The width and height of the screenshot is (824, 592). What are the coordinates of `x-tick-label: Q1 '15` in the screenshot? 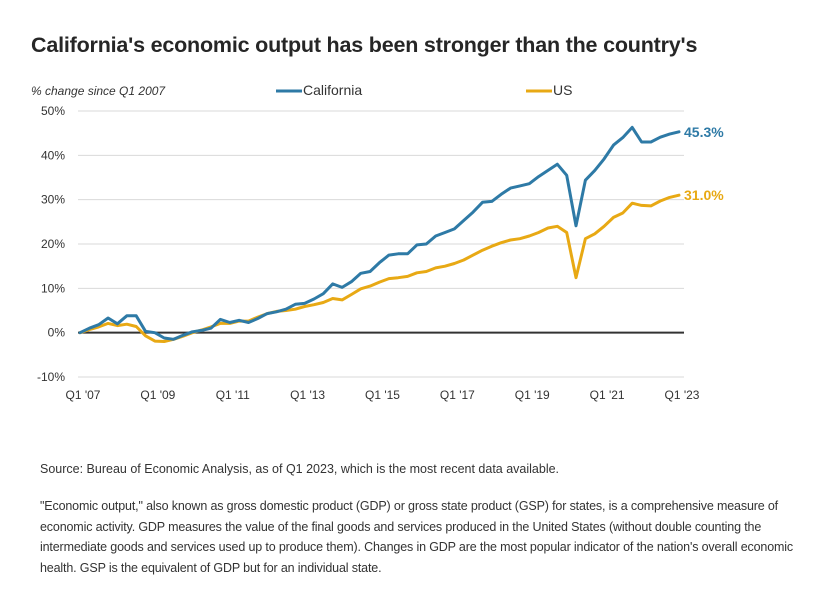 It's located at (382, 395).